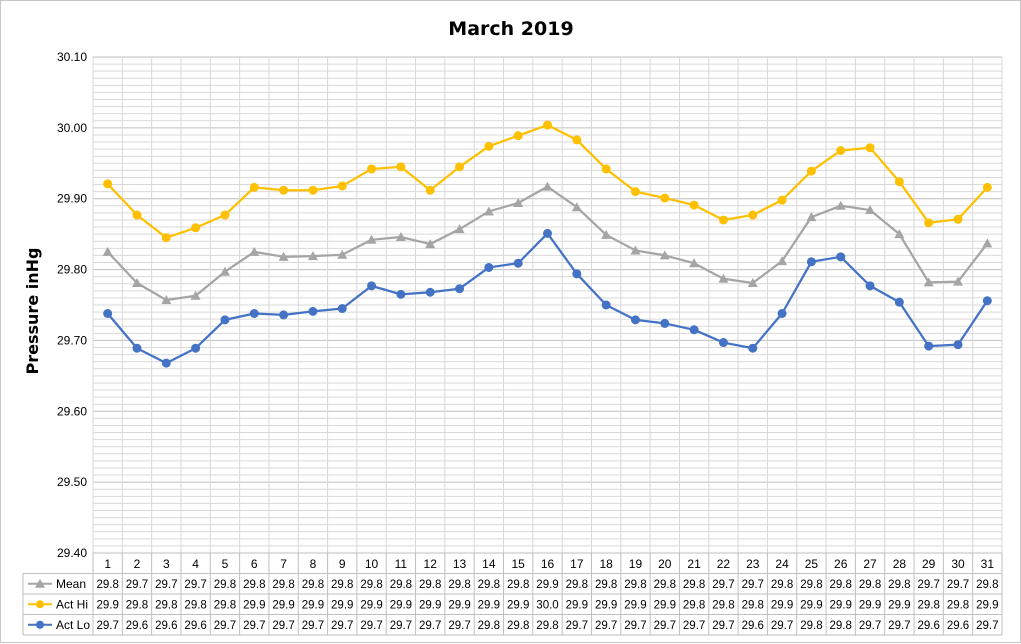  Describe the element at coordinates (547, 605) in the screenshot. I see `table-cell: 30.0` at that location.